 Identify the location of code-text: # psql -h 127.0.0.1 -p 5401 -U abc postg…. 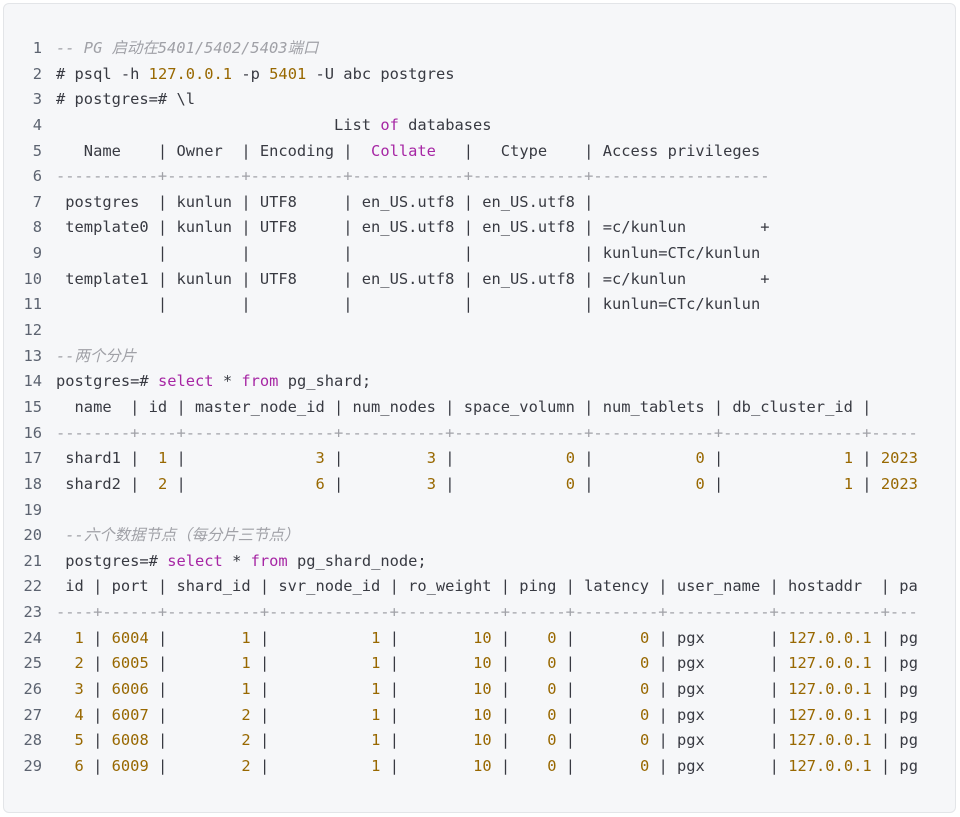
(255, 75).